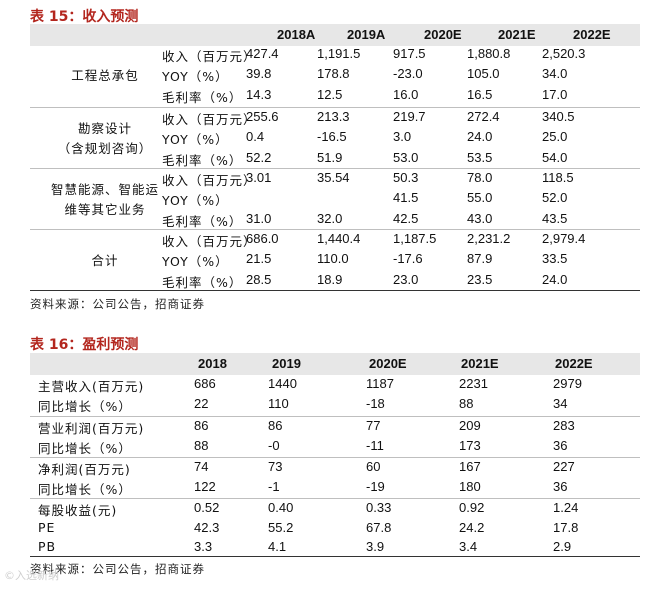 This screenshot has width=670, height=589. What do you see at coordinates (330, 157) in the screenshot?
I see `t15-cell: 51.9` at bounding box center [330, 157].